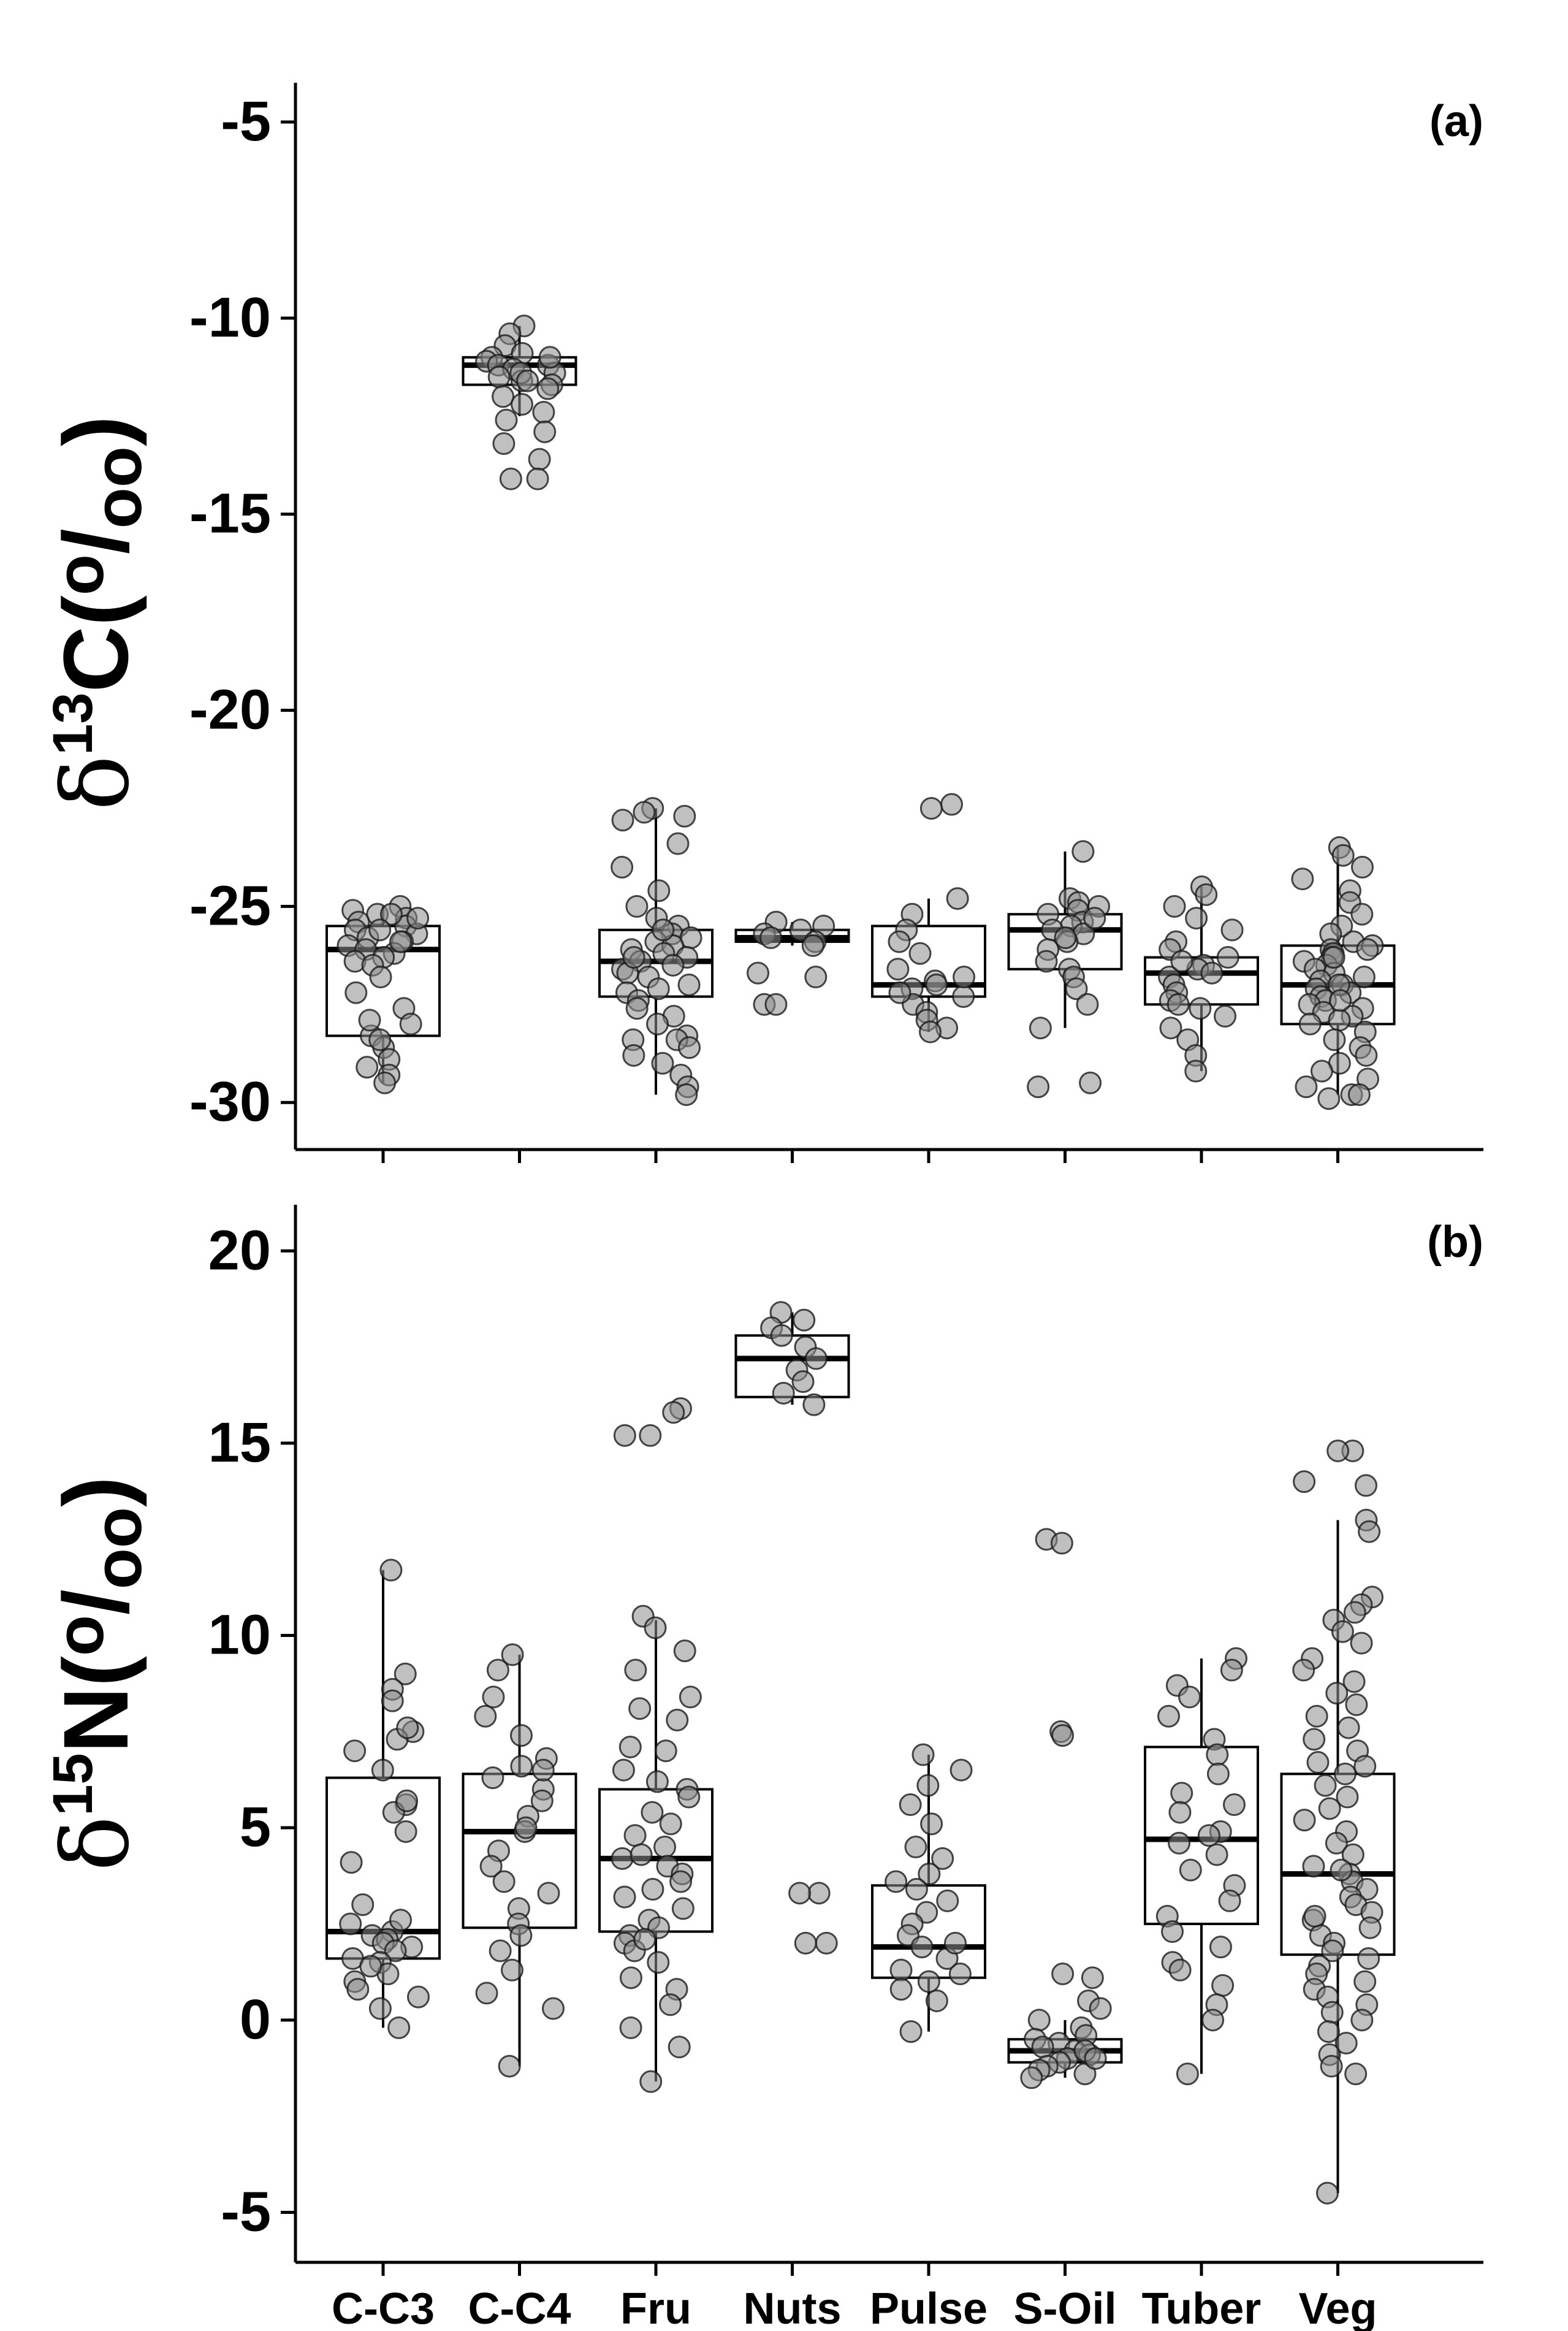 The width and height of the screenshot is (1568, 2331). I want to click on panel-a-y-tick-label: -25, so click(230, 905).